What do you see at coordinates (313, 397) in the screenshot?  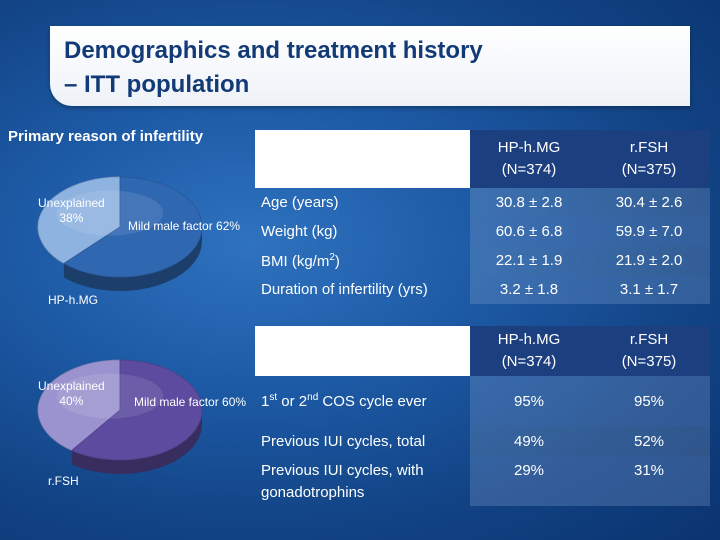 I see `cos-2-sup: nd` at bounding box center [313, 397].